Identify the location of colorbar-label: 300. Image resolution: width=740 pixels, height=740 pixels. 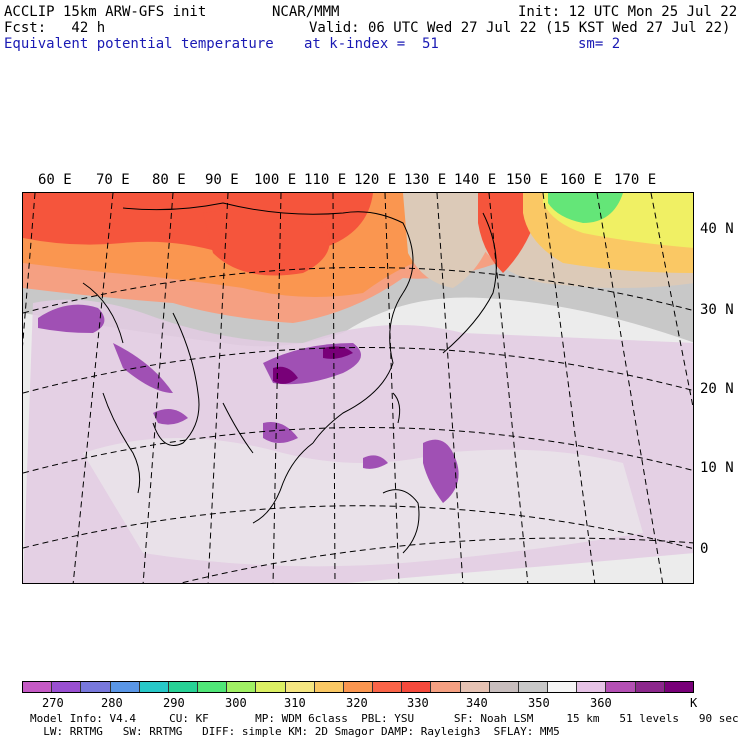
(236, 703).